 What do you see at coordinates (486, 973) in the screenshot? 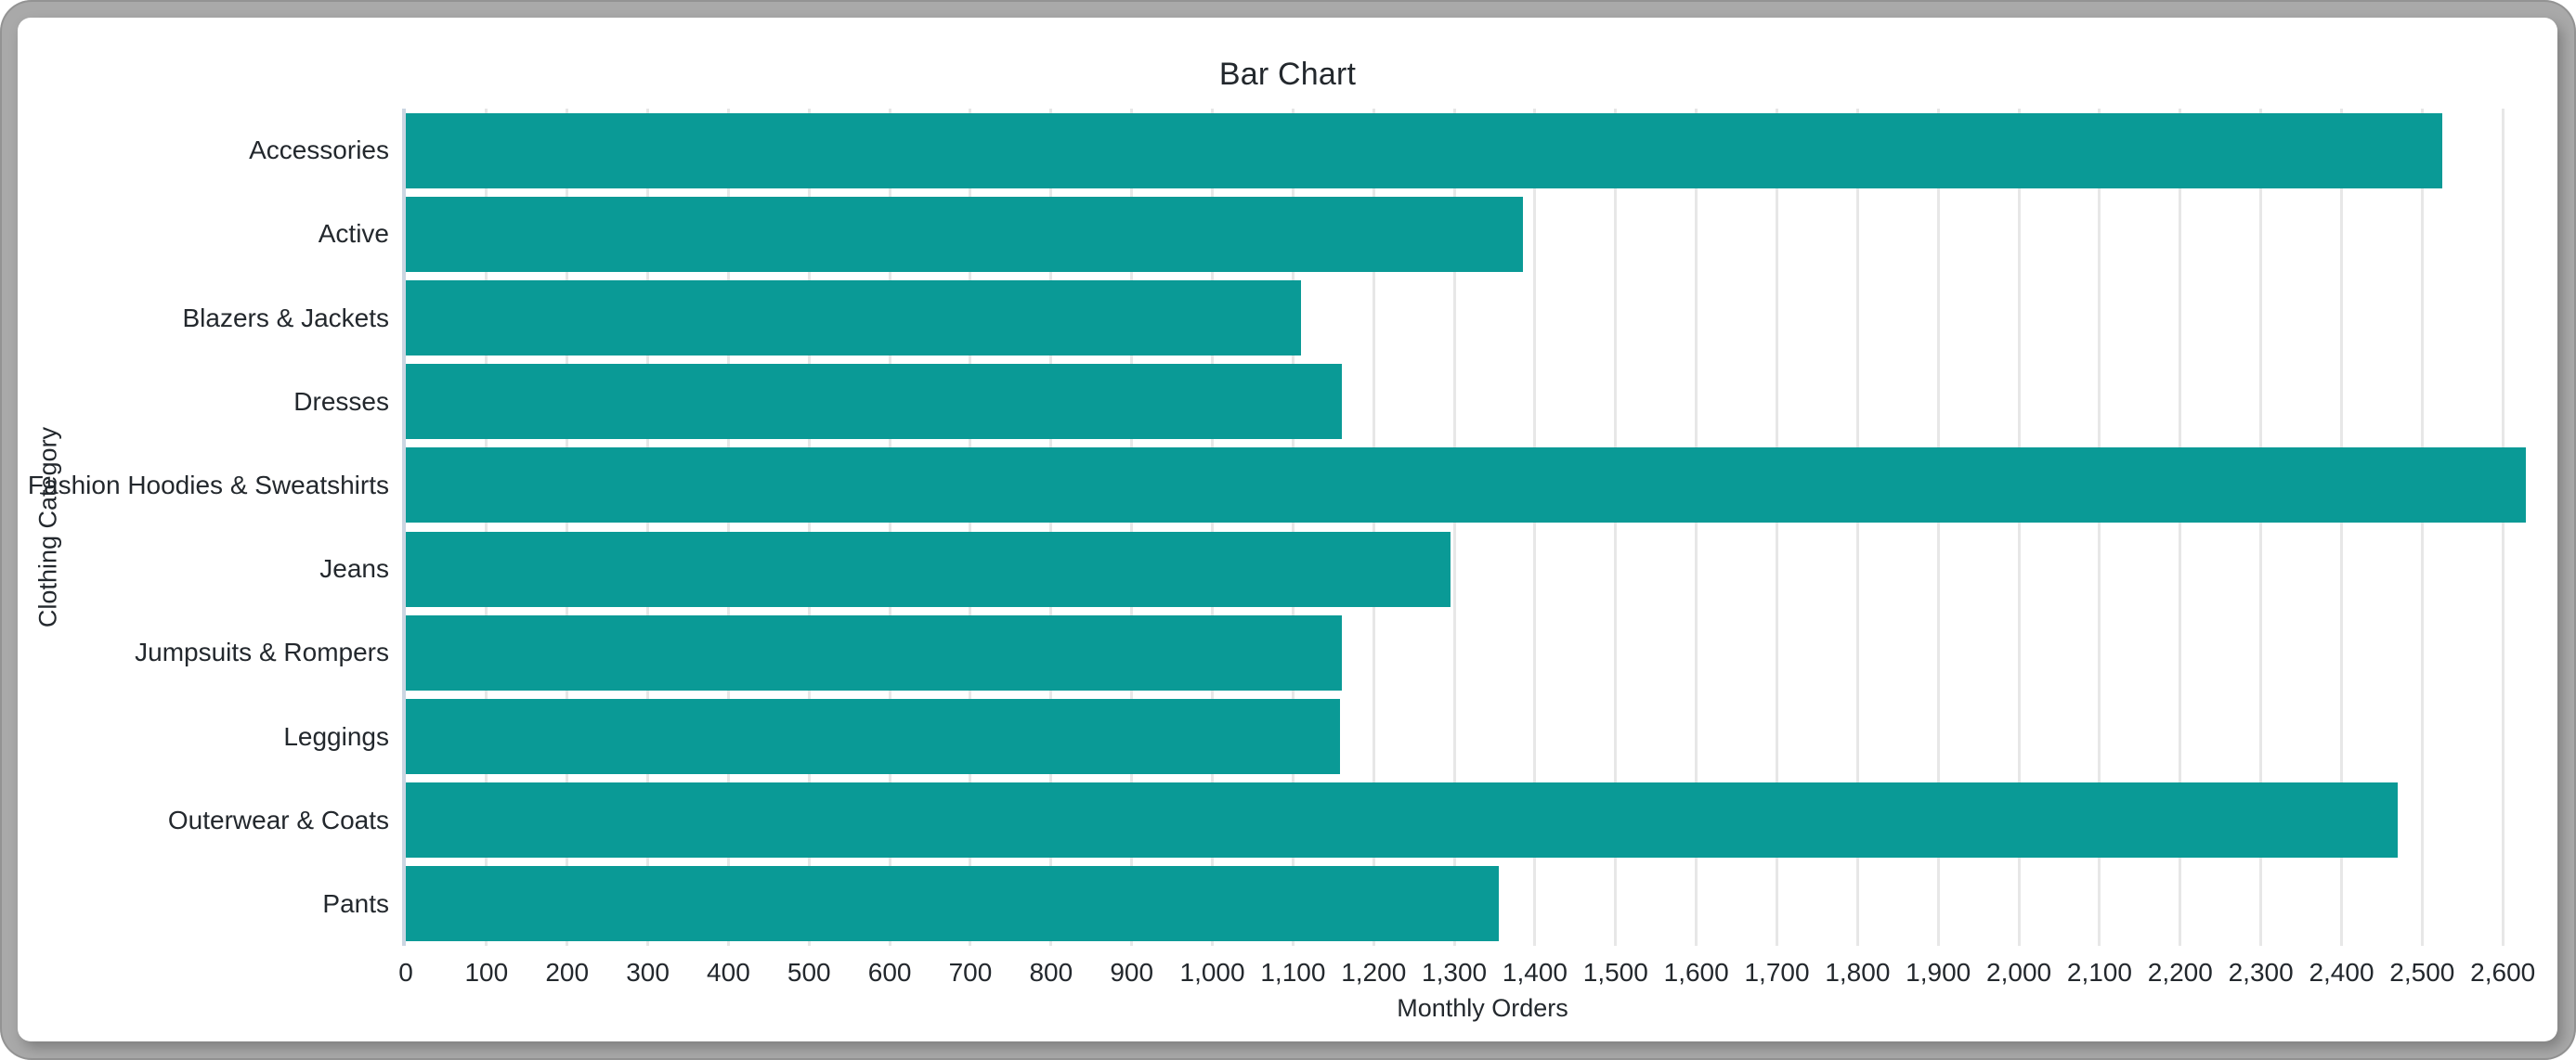
I see `x-tick-label: 100` at bounding box center [486, 973].